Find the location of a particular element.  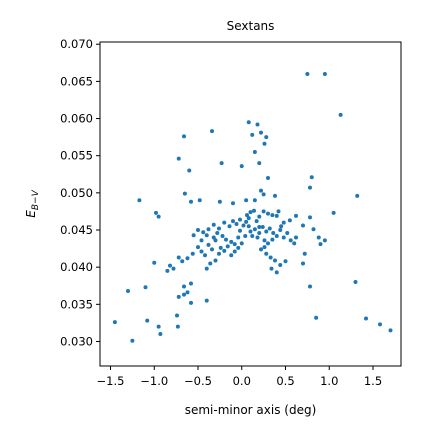

y-axis-label-subscript: B−V is located at coordinates (36, 199).